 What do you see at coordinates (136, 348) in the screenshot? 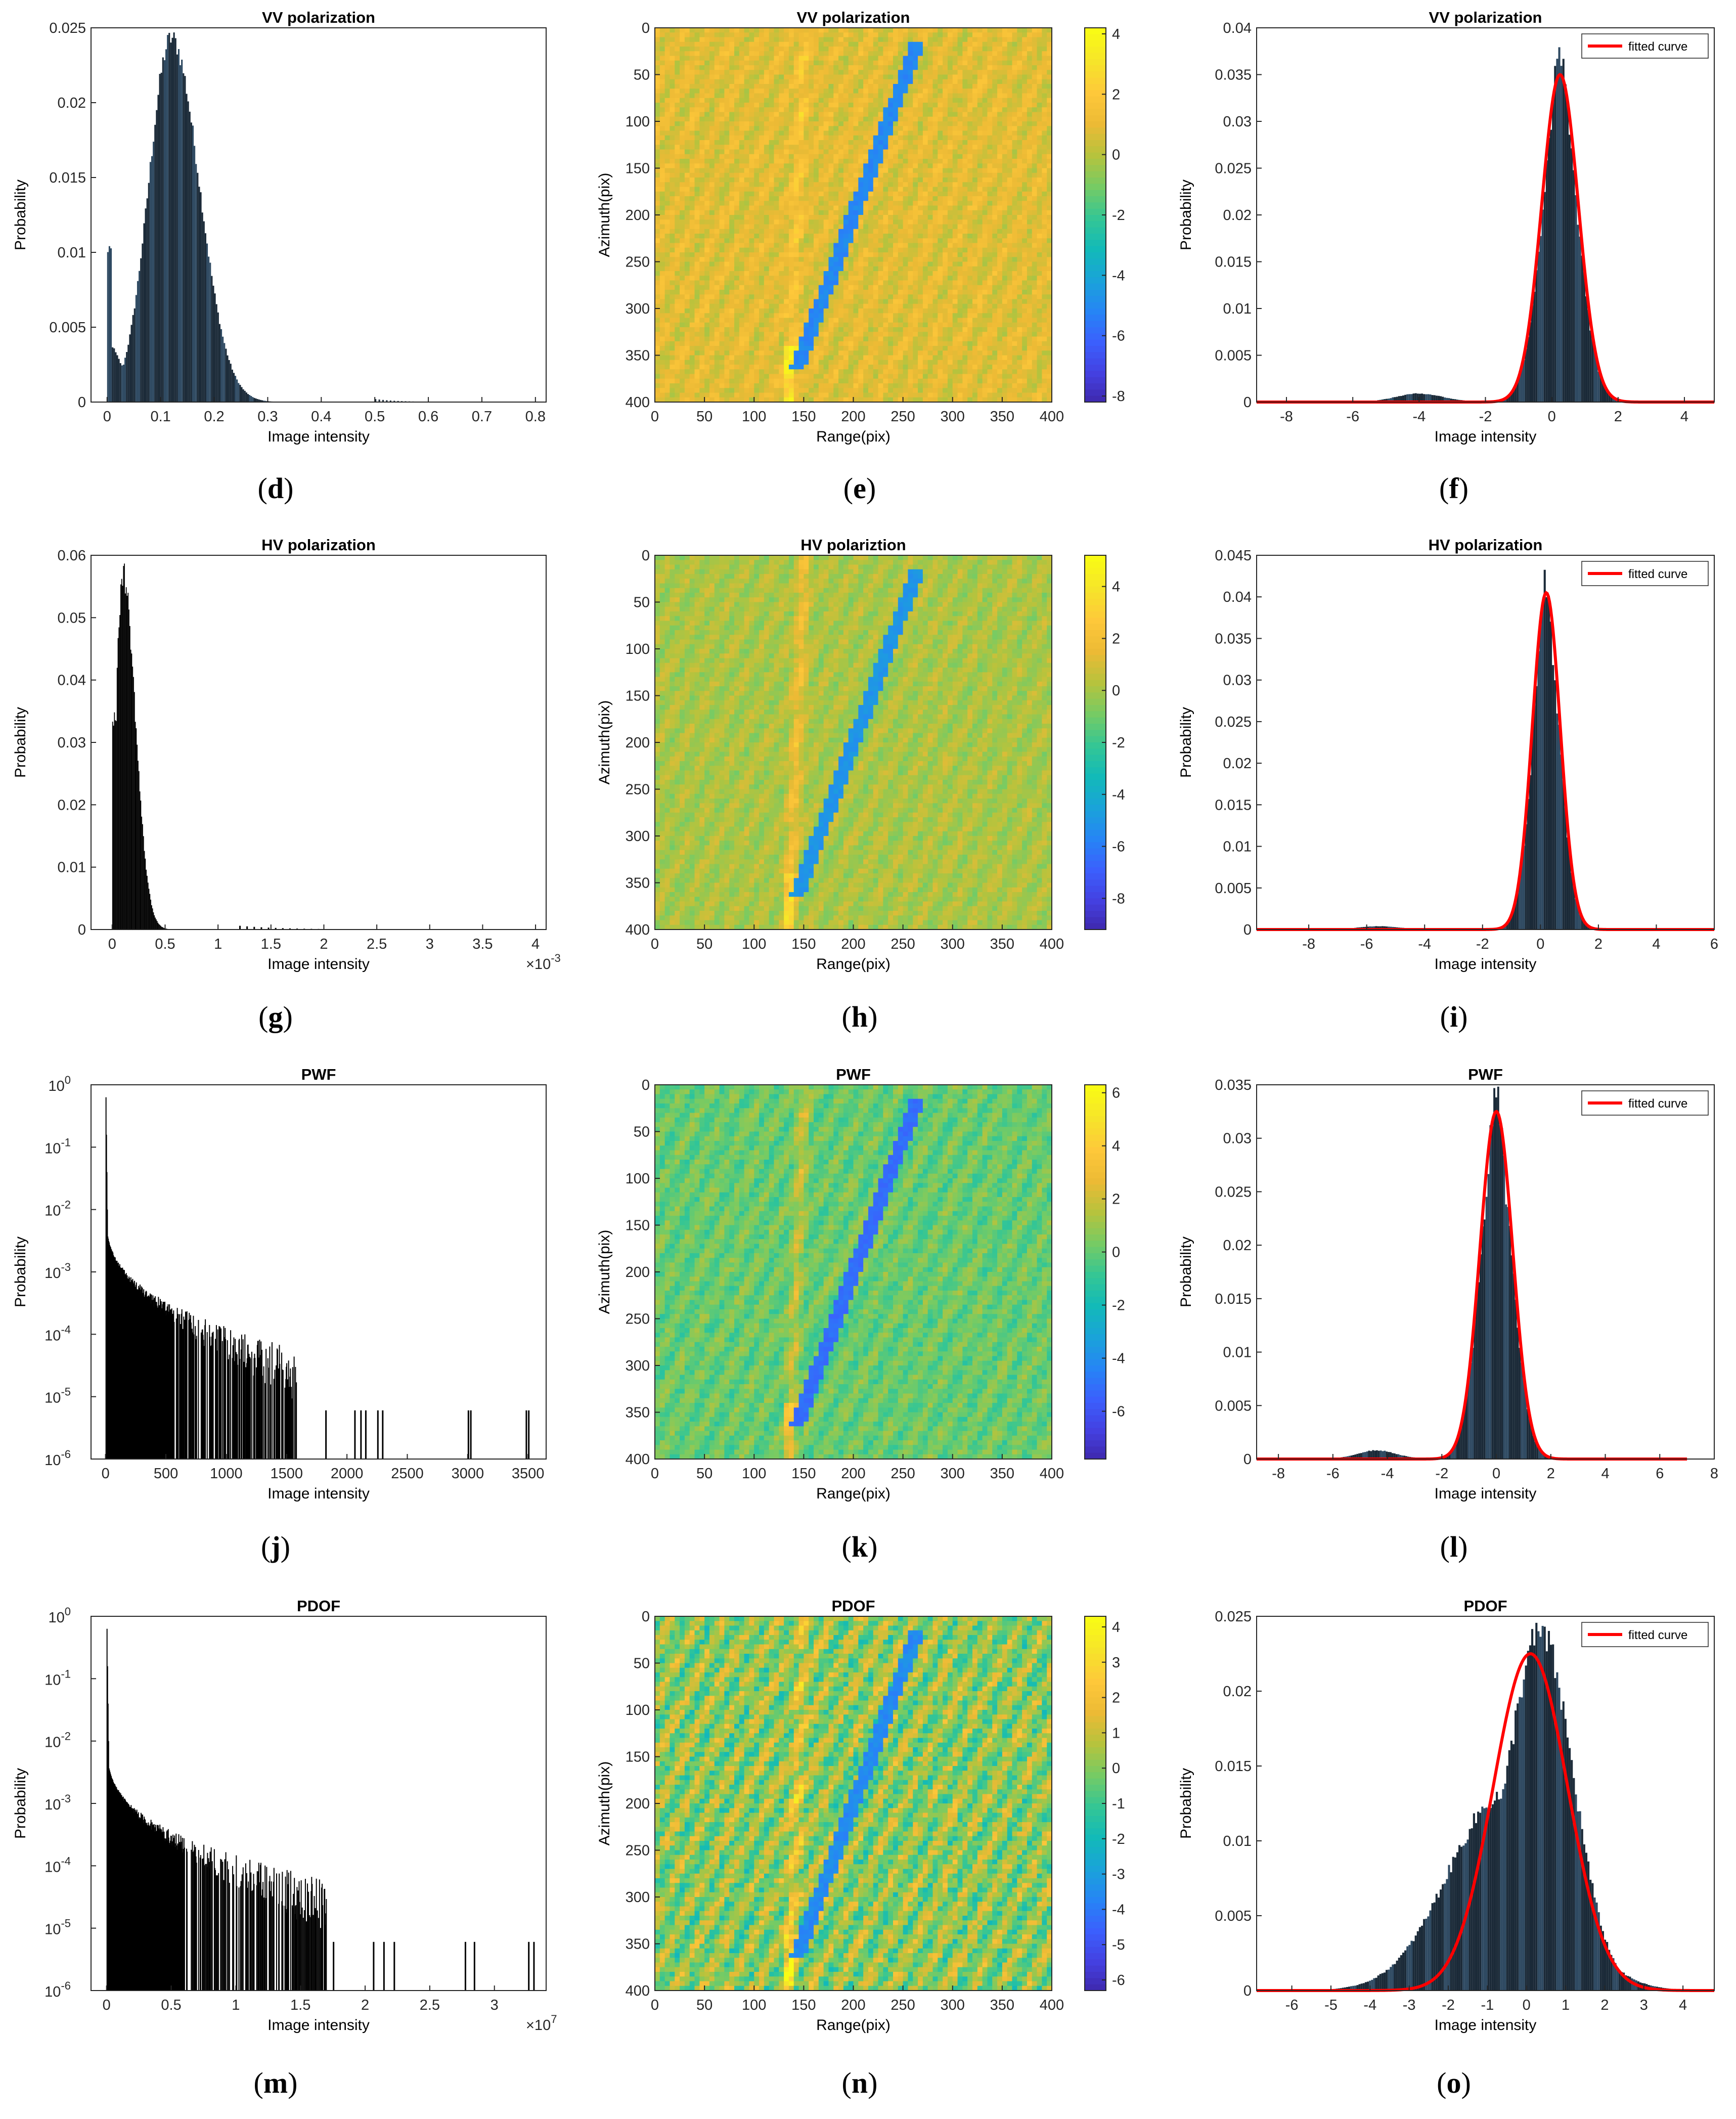
I see `d-hist-bar` at bounding box center [136, 348].